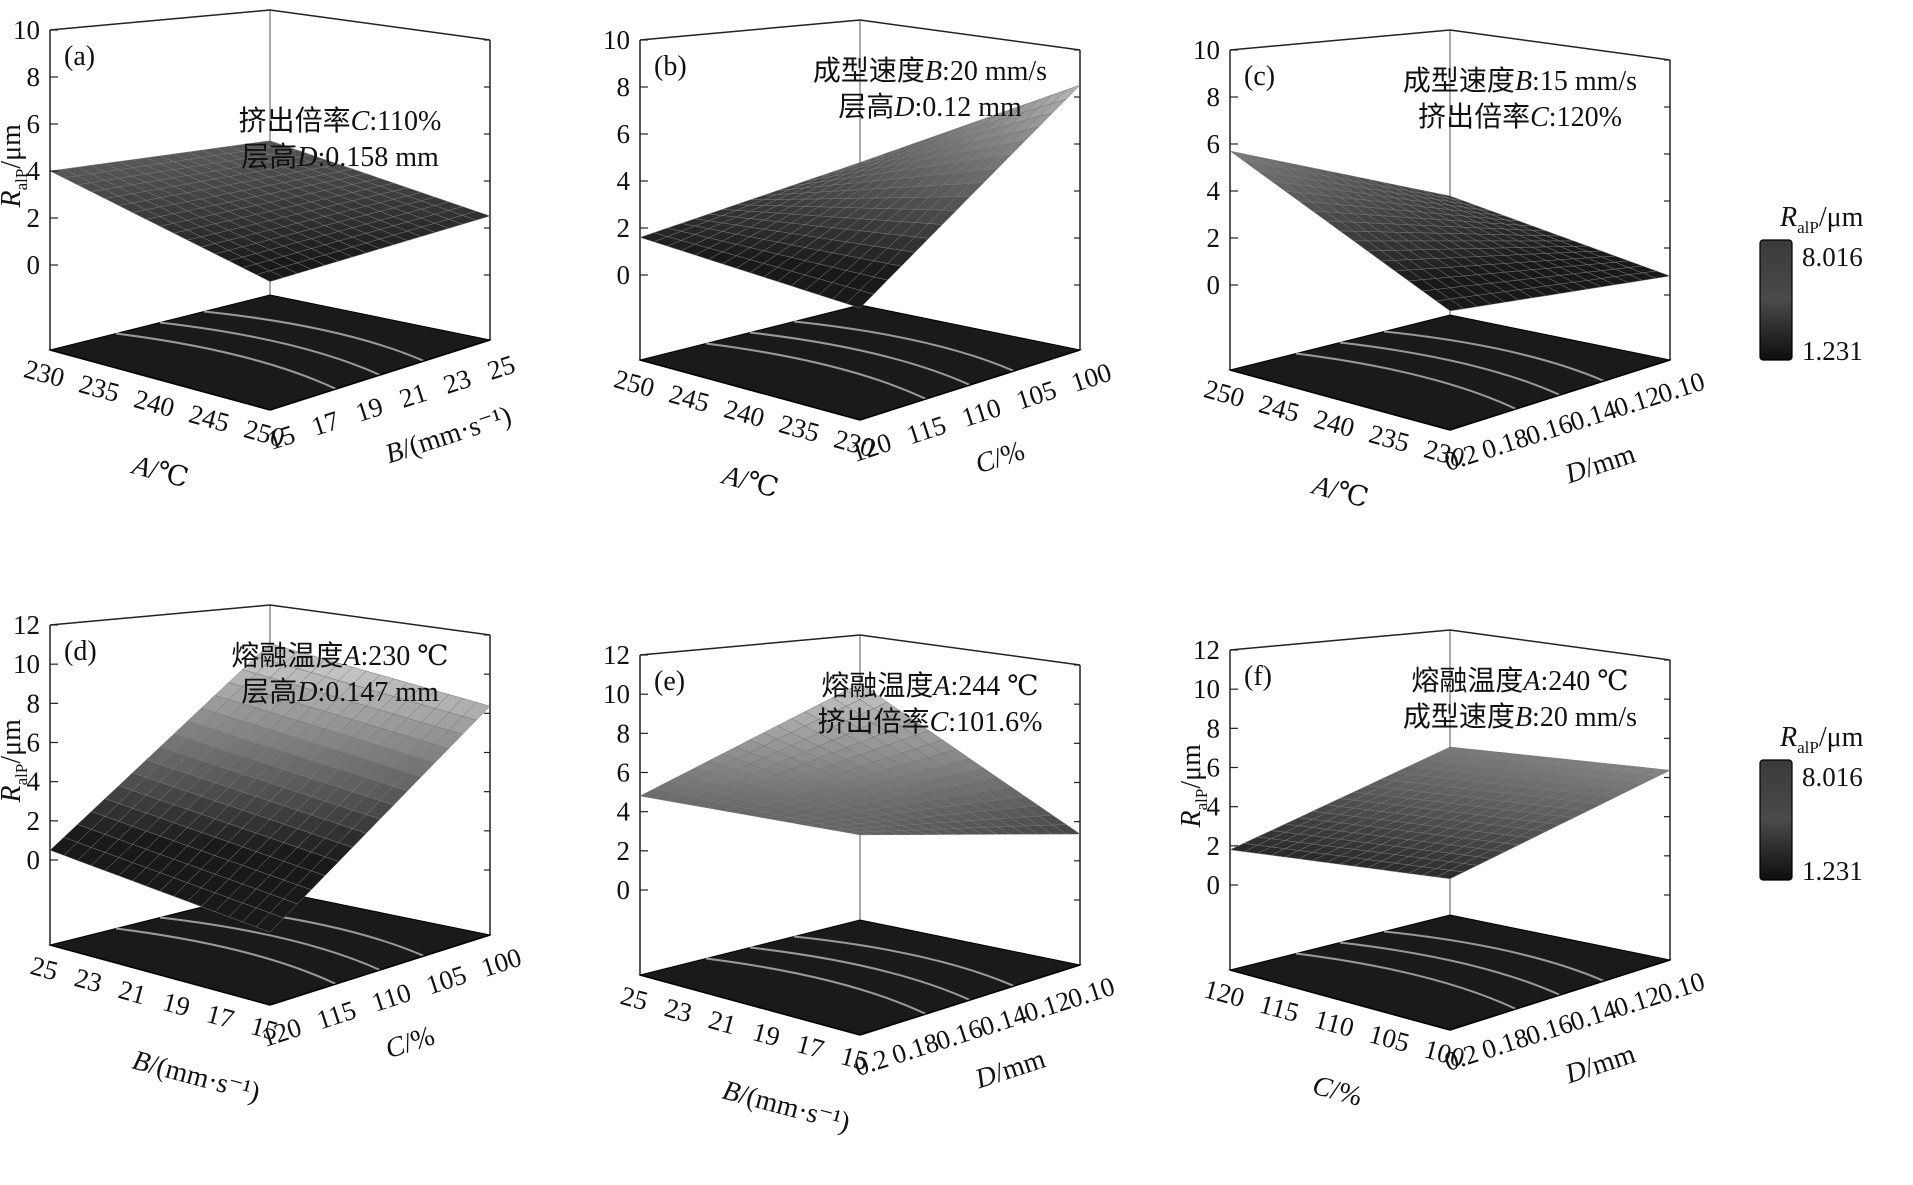  What do you see at coordinates (413, 395) in the screenshot?
I see `y-tick-label: 21` at bounding box center [413, 395].